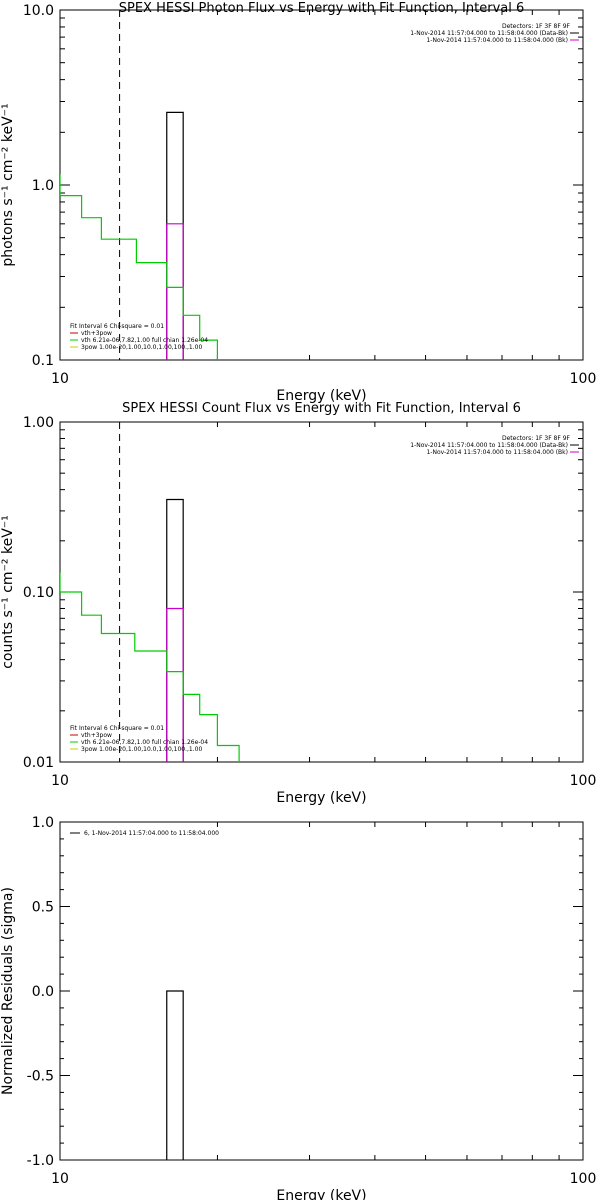 The width and height of the screenshot is (600, 1200). I want to click on series-6-bin, so click(175, 1075).